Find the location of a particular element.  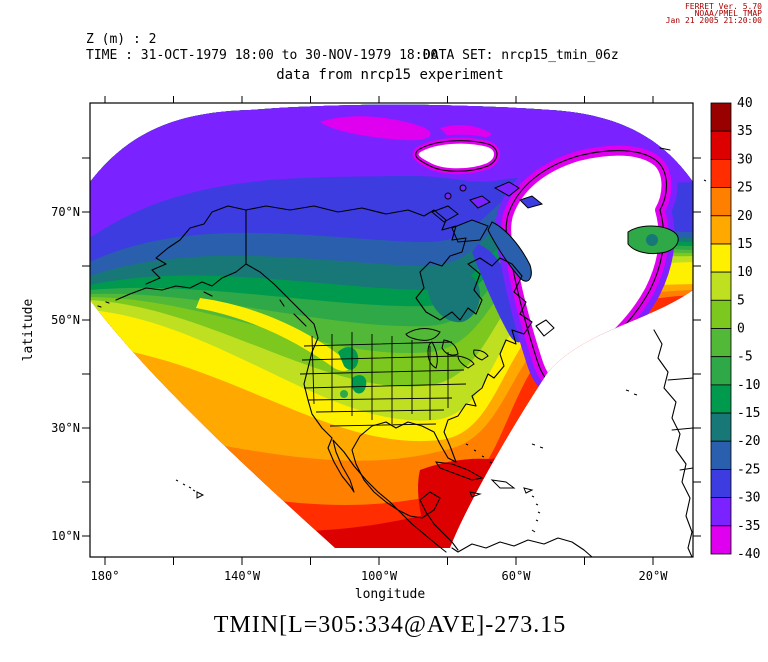

lake-superior is located at coordinates (423, 334).